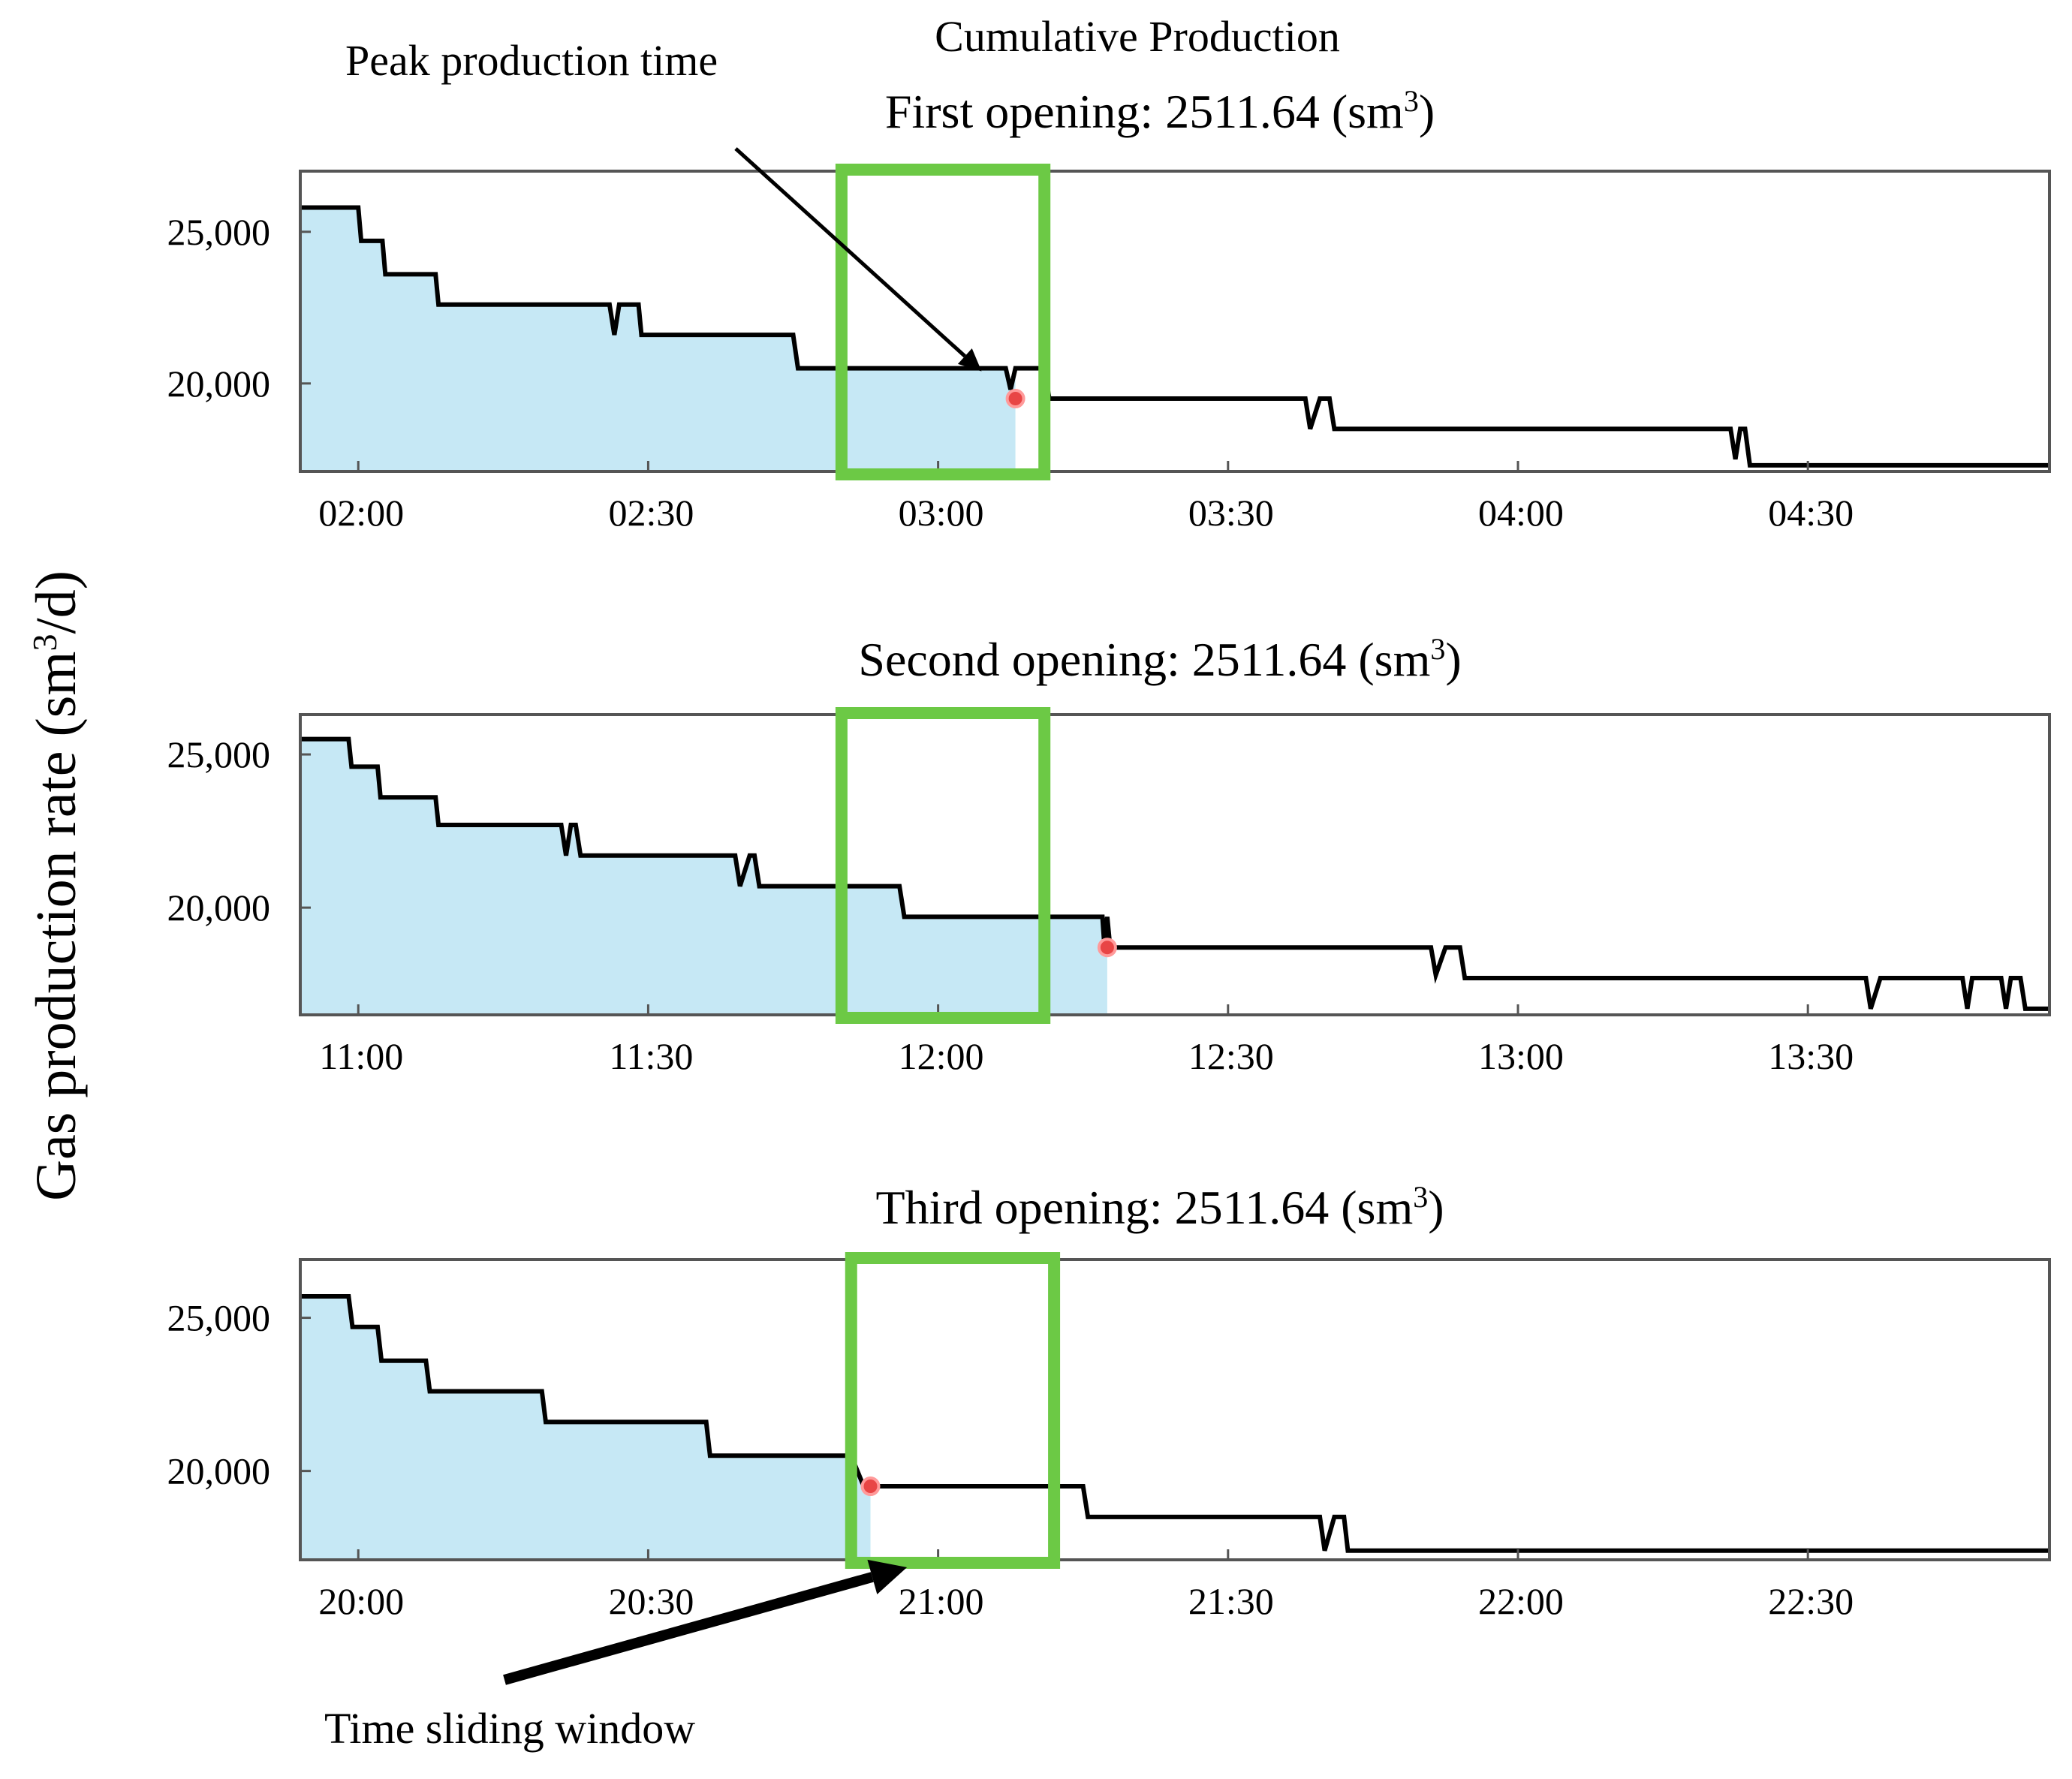  What do you see at coordinates (1811, 513) in the screenshot?
I see `x-tick-label: 04:30` at bounding box center [1811, 513].